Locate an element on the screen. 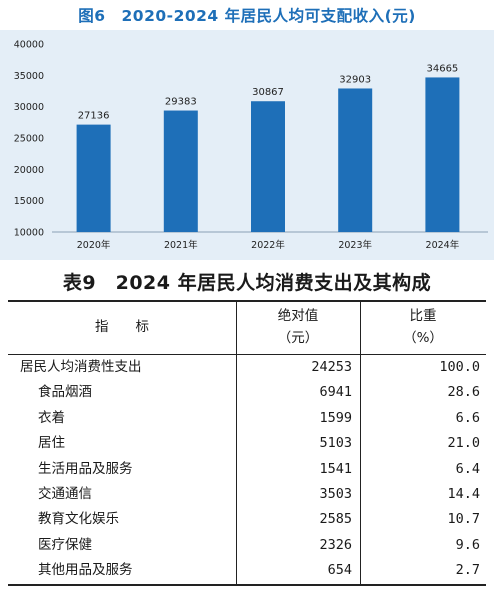 Image resolution: width=494 pixels, height=590 pixels. data-label: 34665 is located at coordinates (442, 68).